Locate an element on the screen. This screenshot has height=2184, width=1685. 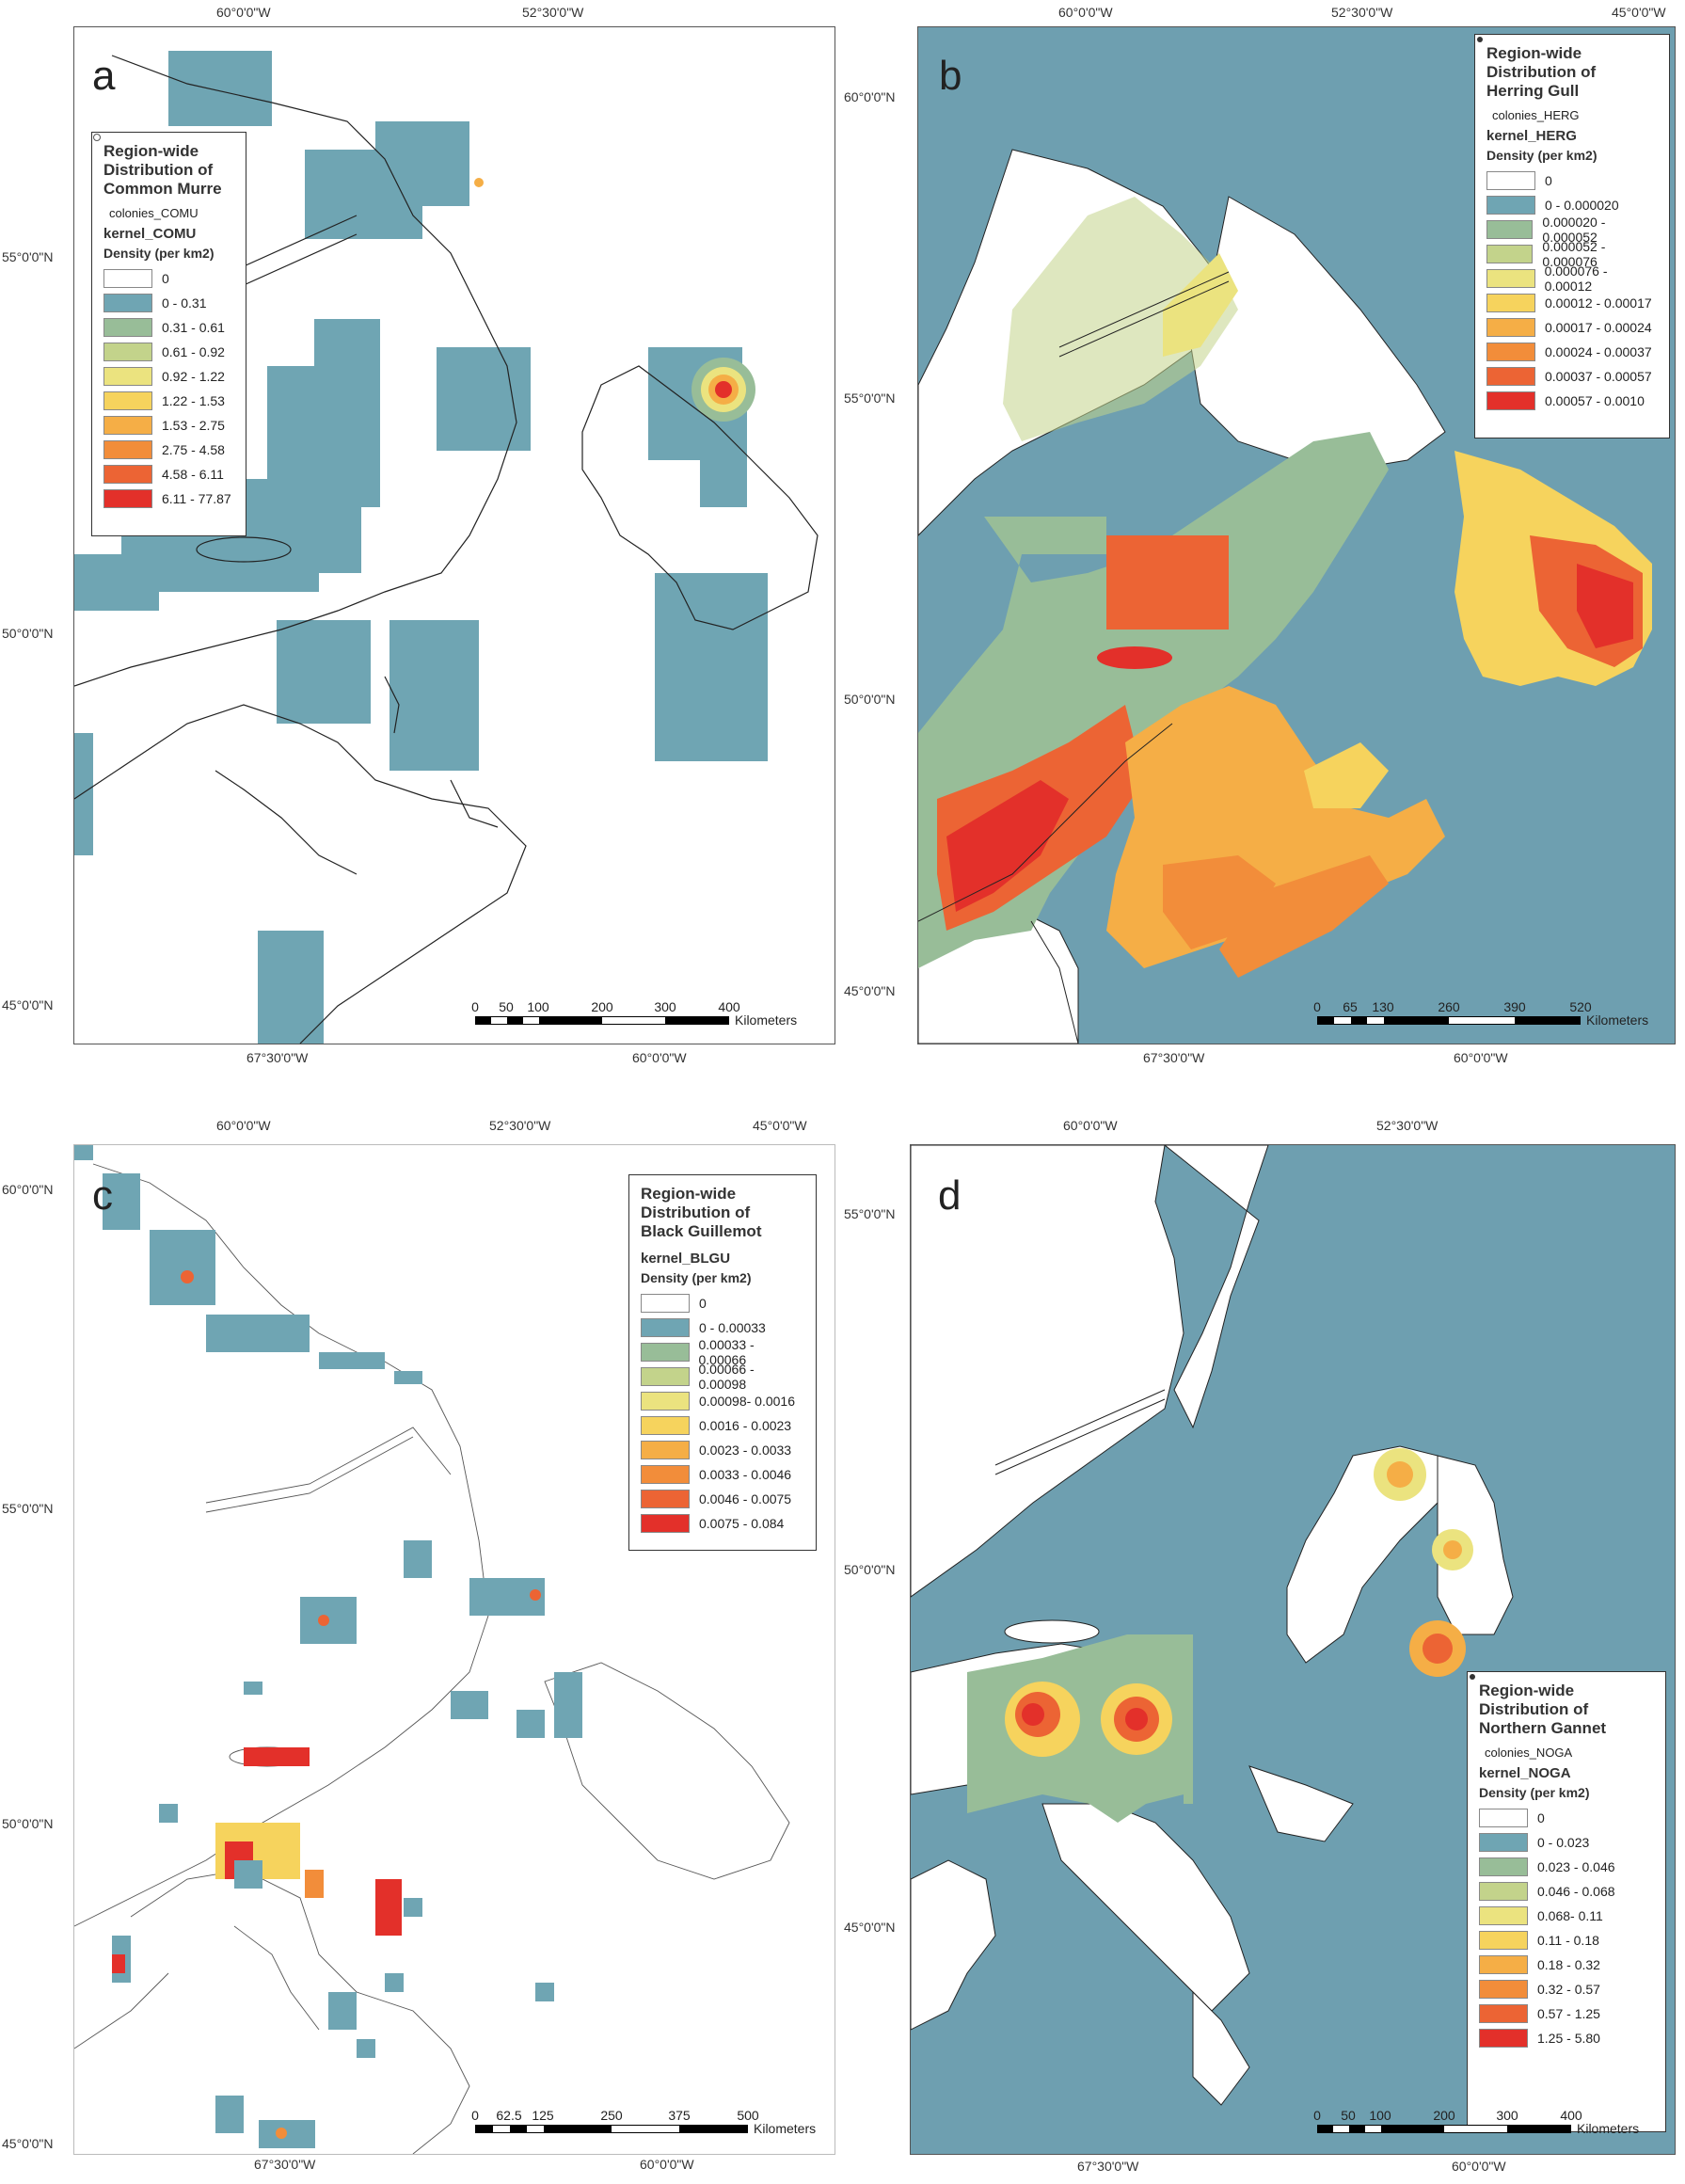
left-tick-a-1: 50°0'0"N is located at coordinates (28, 633).